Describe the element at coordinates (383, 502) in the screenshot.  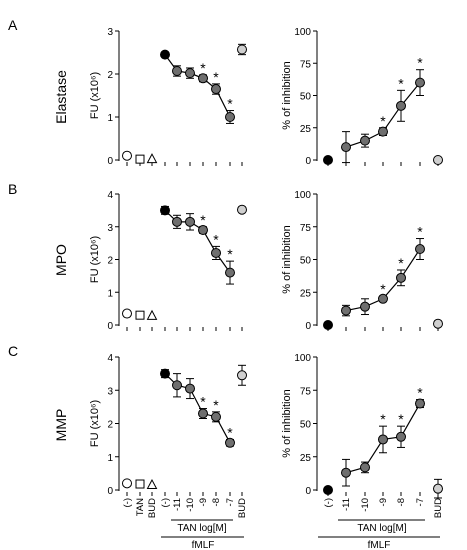
I see `x-tick-label-right: -9` at that location.